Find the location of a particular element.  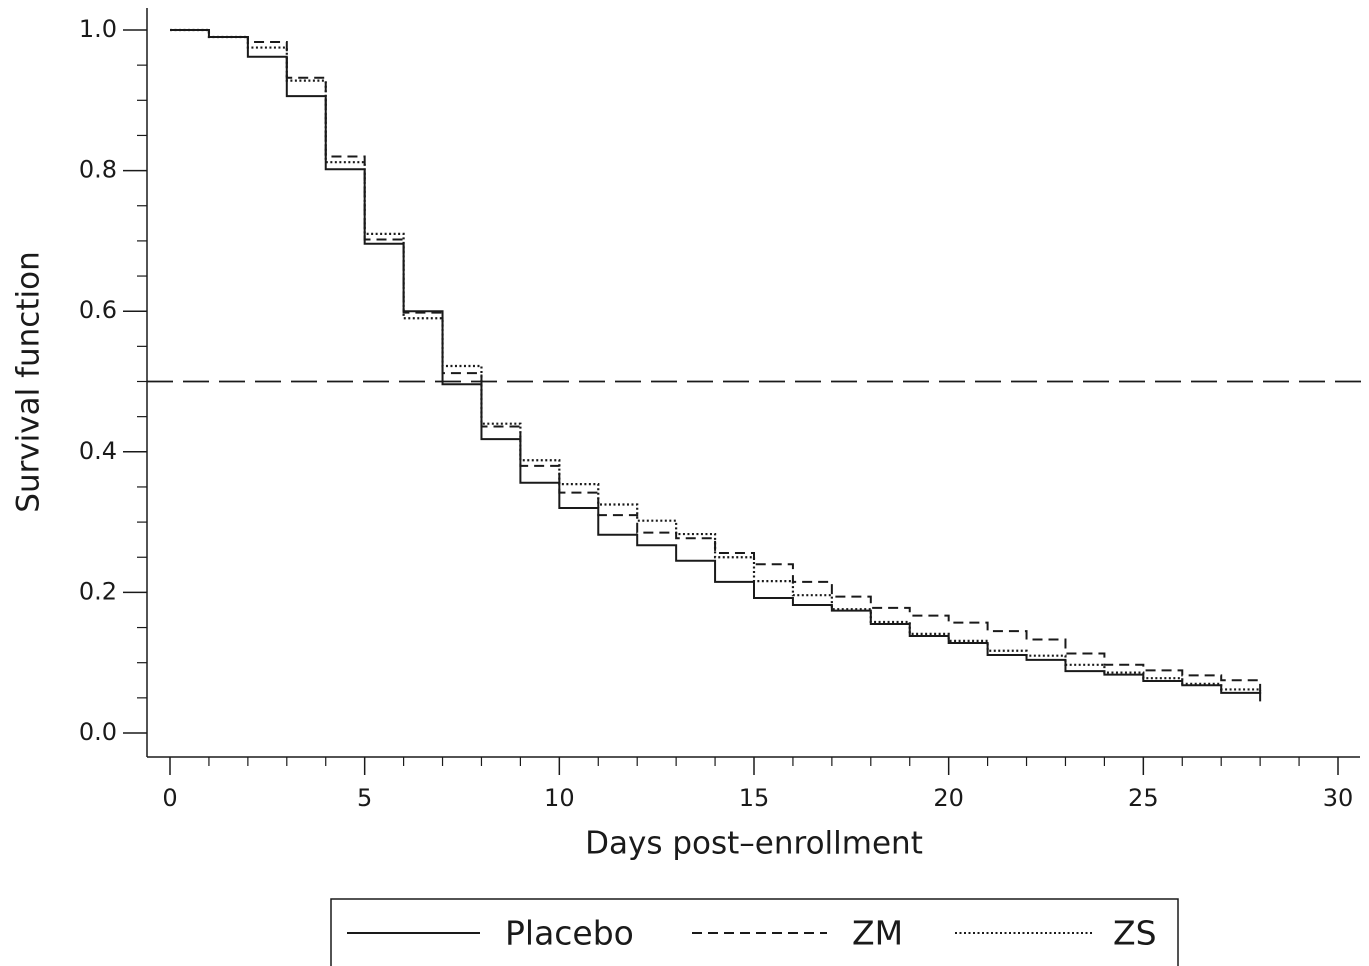

legend-label: ZS is located at coordinates (1135, 933).